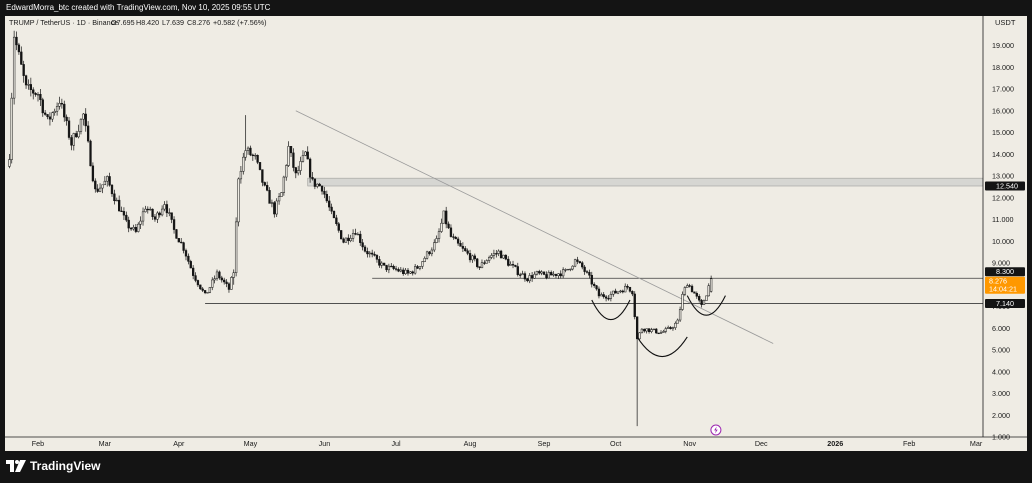 The image size is (1032, 483). I want to click on y-tick-label: 2.000, so click(1001, 415).